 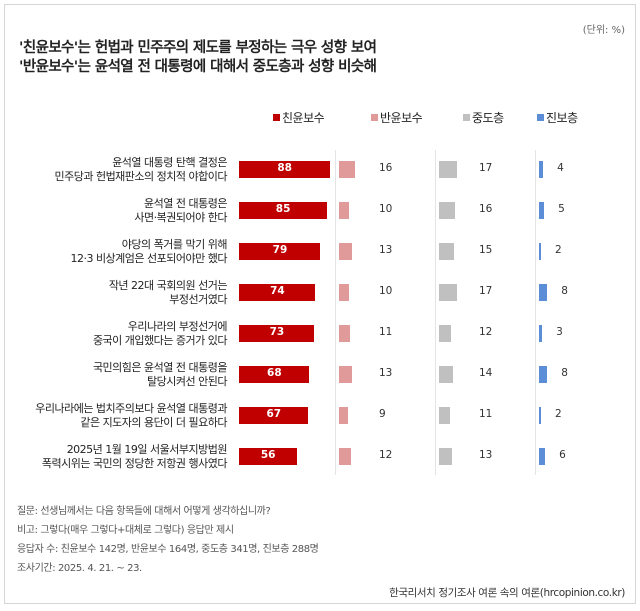 I want to click on chart-row: 윤석열 전 대통령은 사면·복권되어야 한다 85 10 16 5, so click(x=320, y=212).